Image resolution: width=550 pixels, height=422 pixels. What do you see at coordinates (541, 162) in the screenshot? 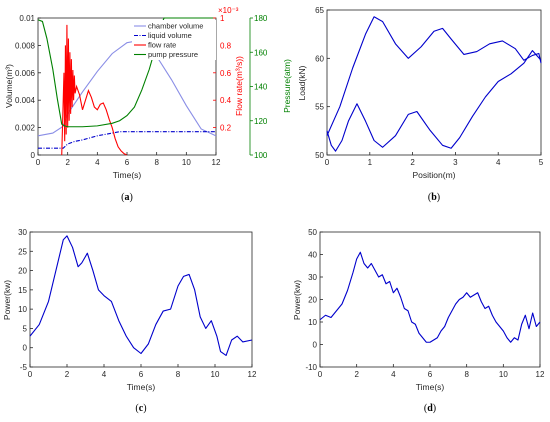
I see `panel-b-xtick-label: 5` at bounding box center [541, 162].